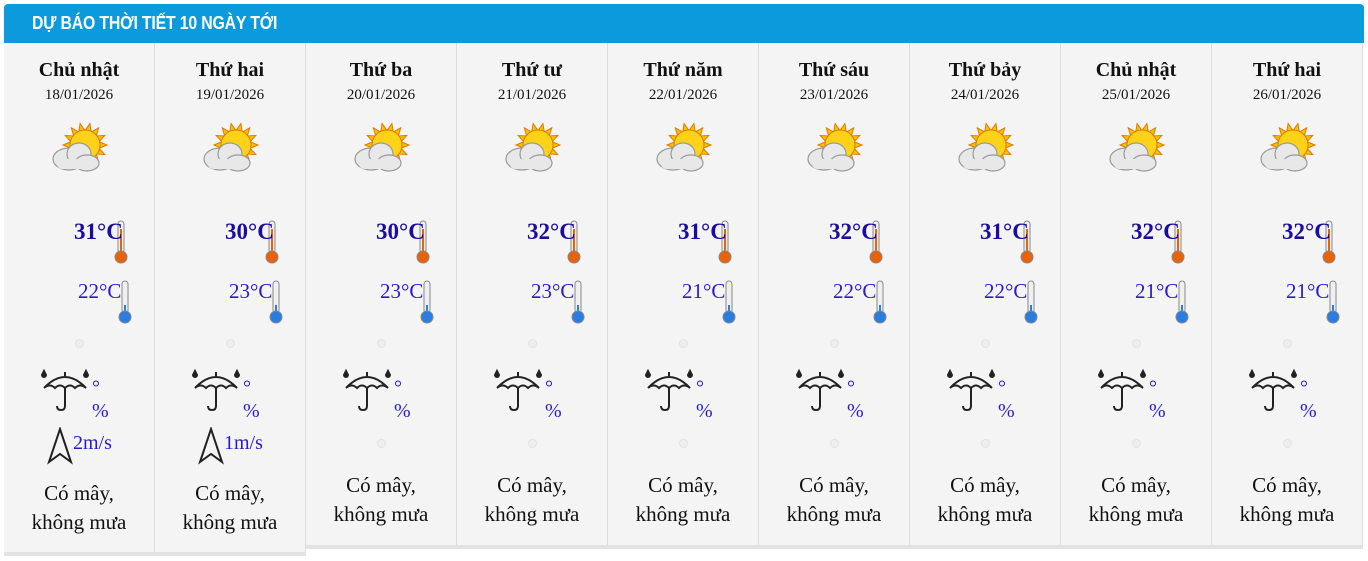 This screenshot has height=561, width=1368. What do you see at coordinates (683, 95) in the screenshot?
I see `day-date: 22/01/2026` at bounding box center [683, 95].